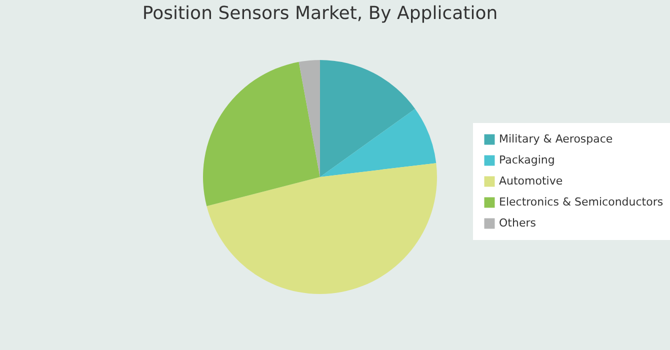 Image resolution: width=670 pixels, height=350 pixels. I want to click on legend-label: Packaging, so click(527, 160).